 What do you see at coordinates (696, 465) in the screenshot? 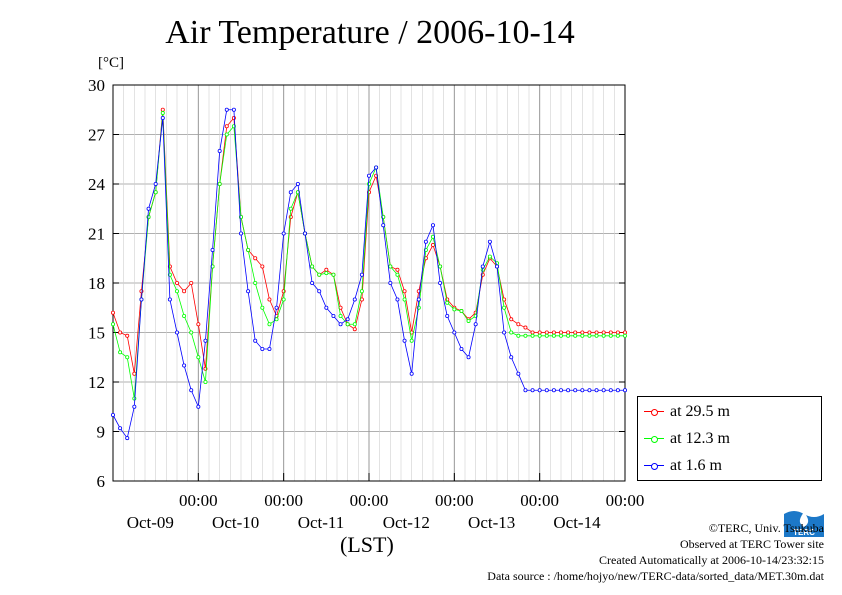
I see `legend-label: at 1.6 m` at bounding box center [696, 465].